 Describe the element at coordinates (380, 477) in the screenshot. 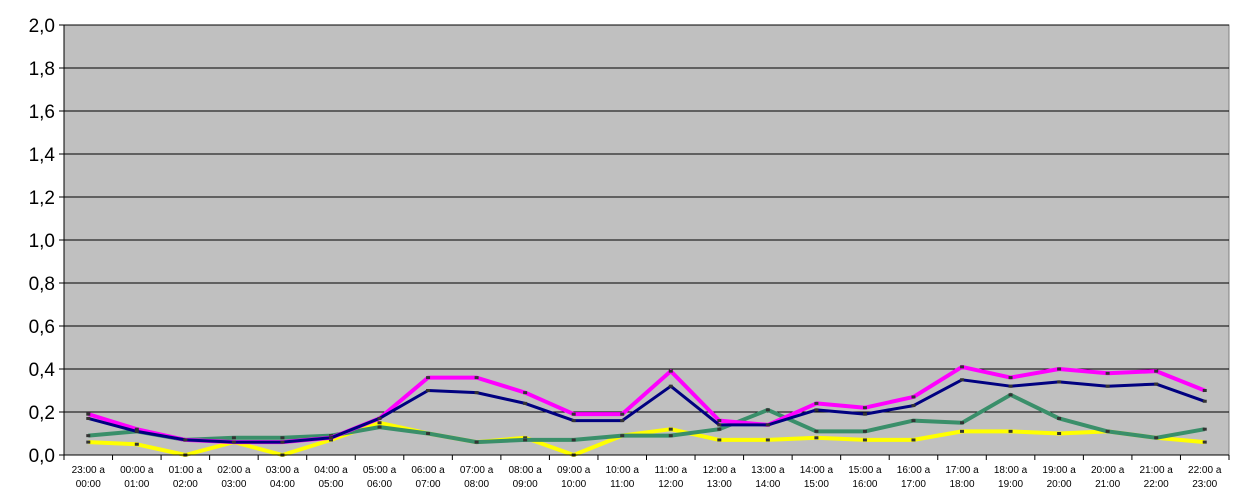

I see `x-tick-label: 05:00 a 06:00` at that location.